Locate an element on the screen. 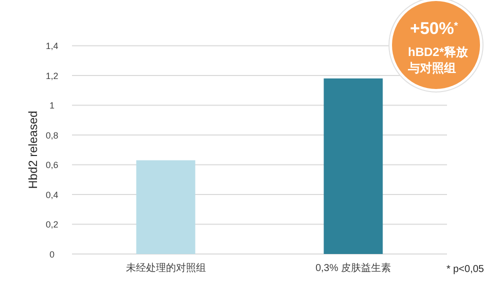 This screenshot has width=487, height=293. y-tick-label: 1,4 is located at coordinates (52, 46).